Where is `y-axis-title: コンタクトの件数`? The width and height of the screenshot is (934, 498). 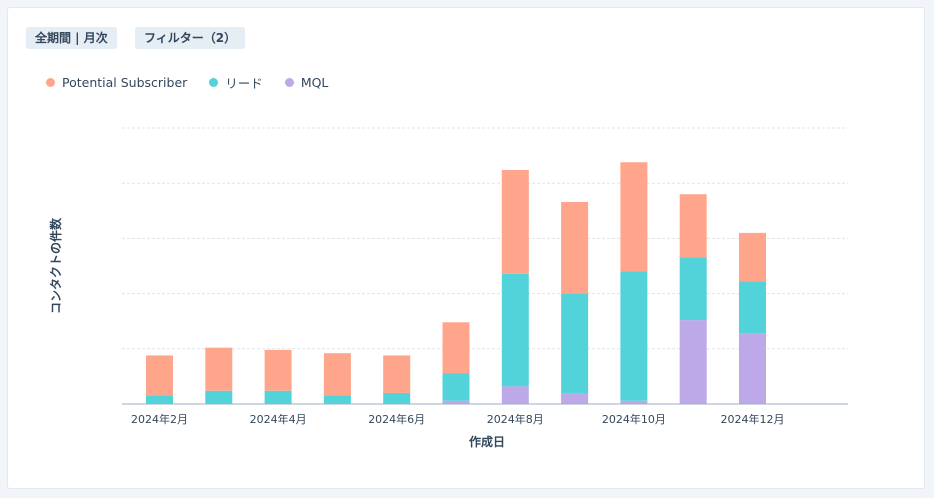
y-axis-title: コンタクトの件数 is located at coordinates (55, 265).